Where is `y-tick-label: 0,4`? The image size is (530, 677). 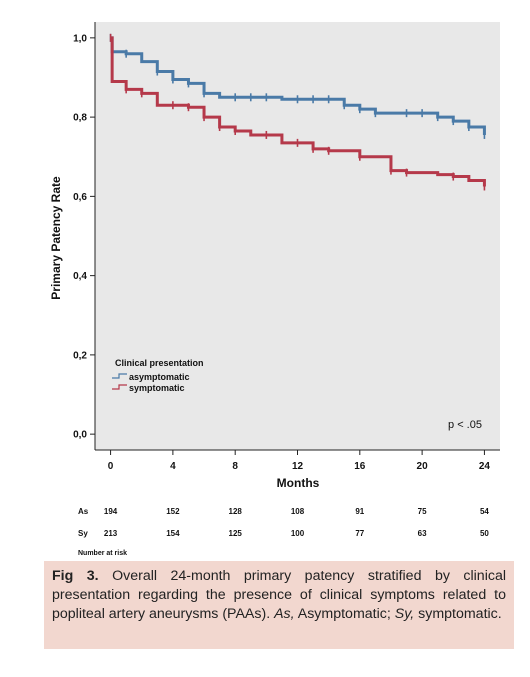
y-tick-label: 0,4 is located at coordinates (80, 276).